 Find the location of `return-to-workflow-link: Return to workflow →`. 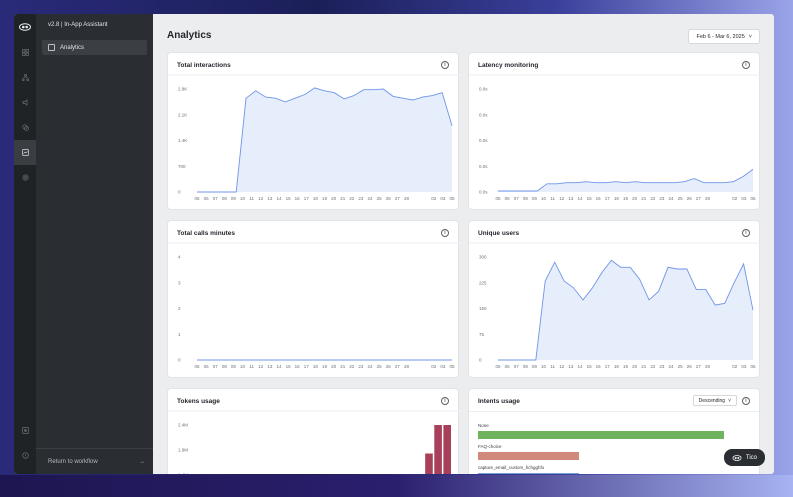

return-to-workflow-link: Return to workflow → is located at coordinates (94, 461).